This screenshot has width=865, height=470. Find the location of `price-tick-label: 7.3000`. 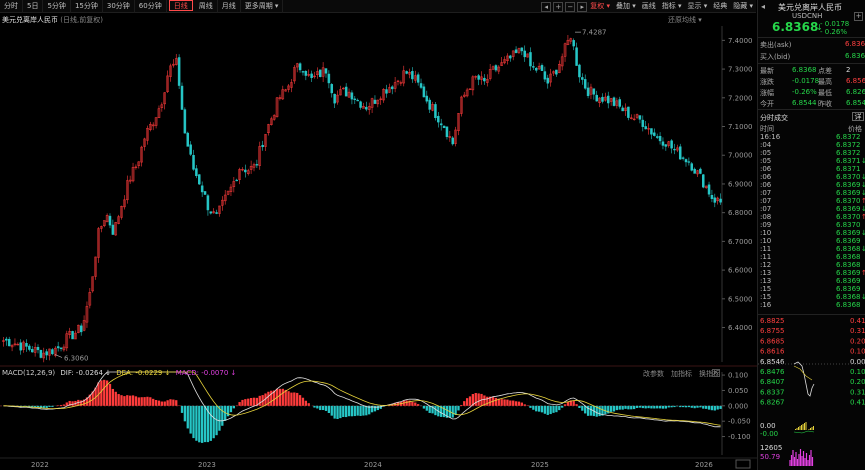

price-tick-label: 7.3000 is located at coordinates (740, 70).